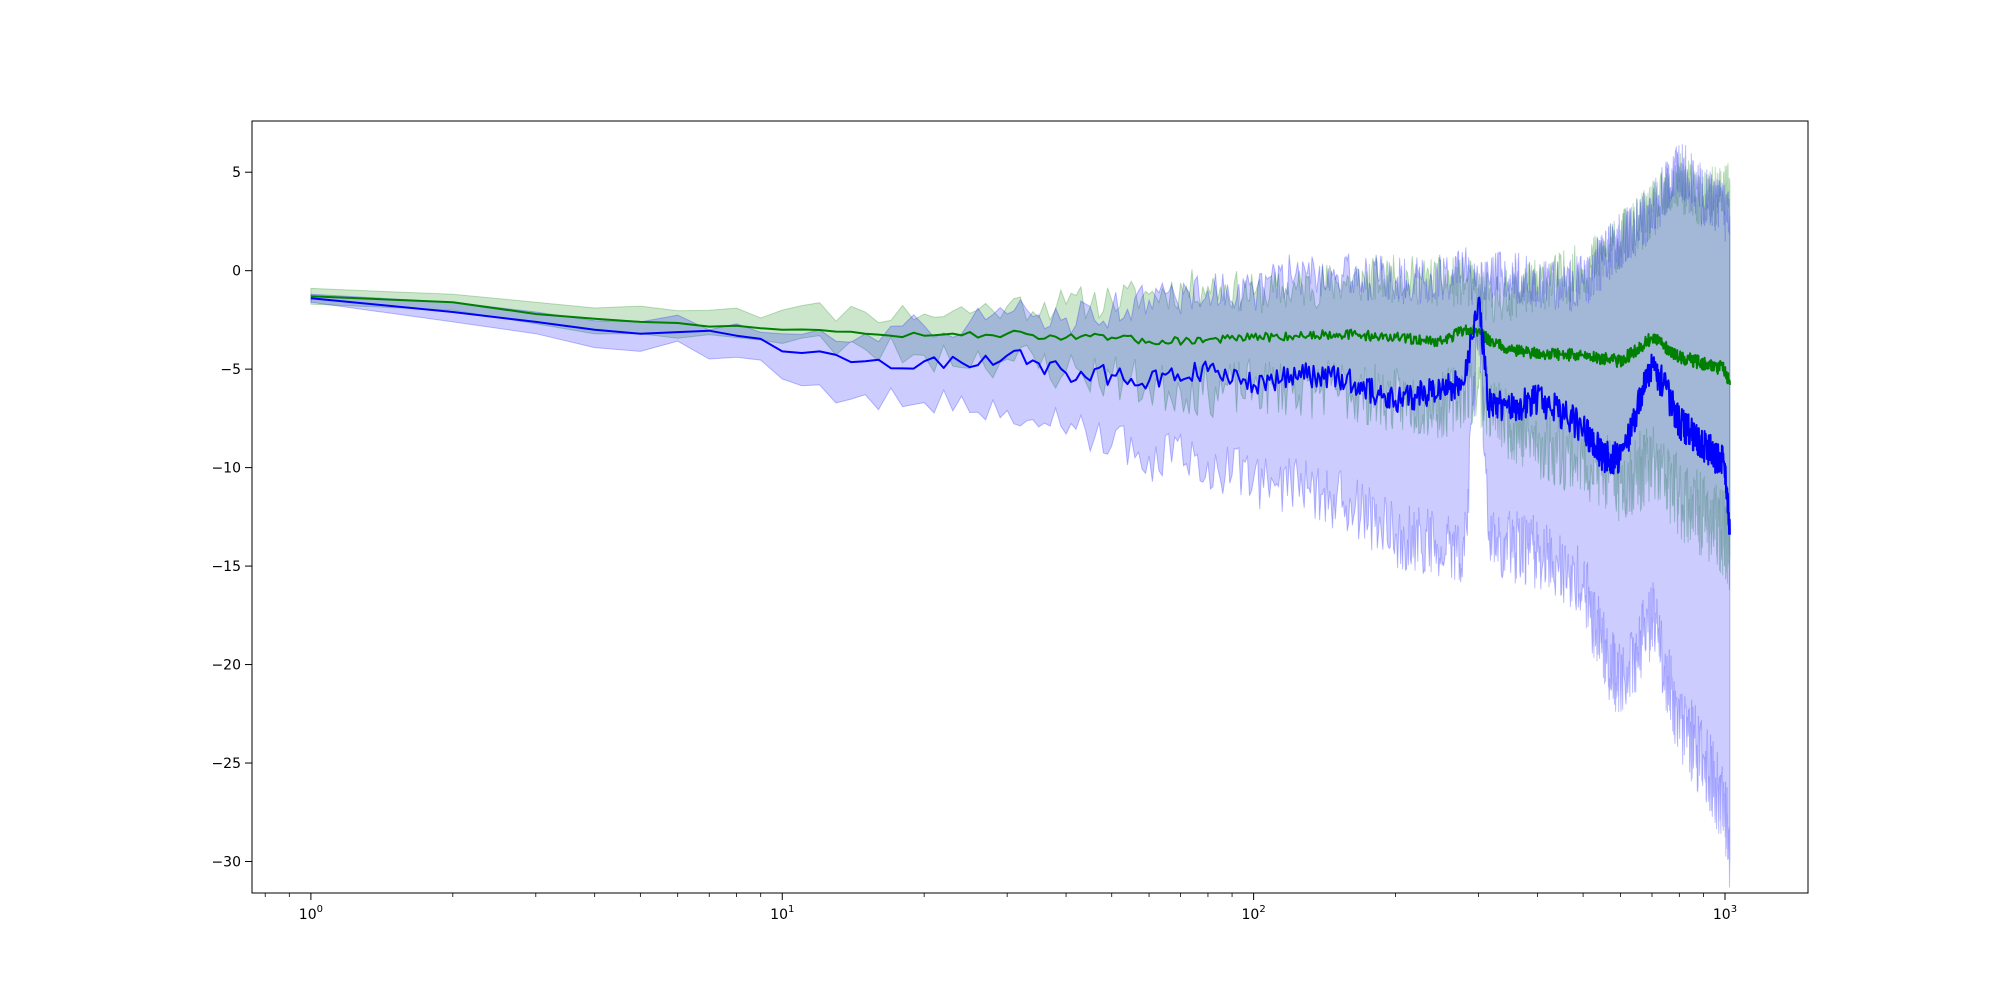  I want to click on x-tick-label: 10³, so click(1725, 913).